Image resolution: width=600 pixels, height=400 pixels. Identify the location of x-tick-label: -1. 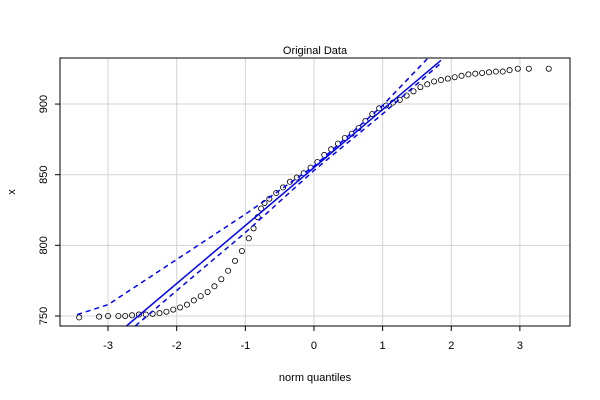
(245, 346).